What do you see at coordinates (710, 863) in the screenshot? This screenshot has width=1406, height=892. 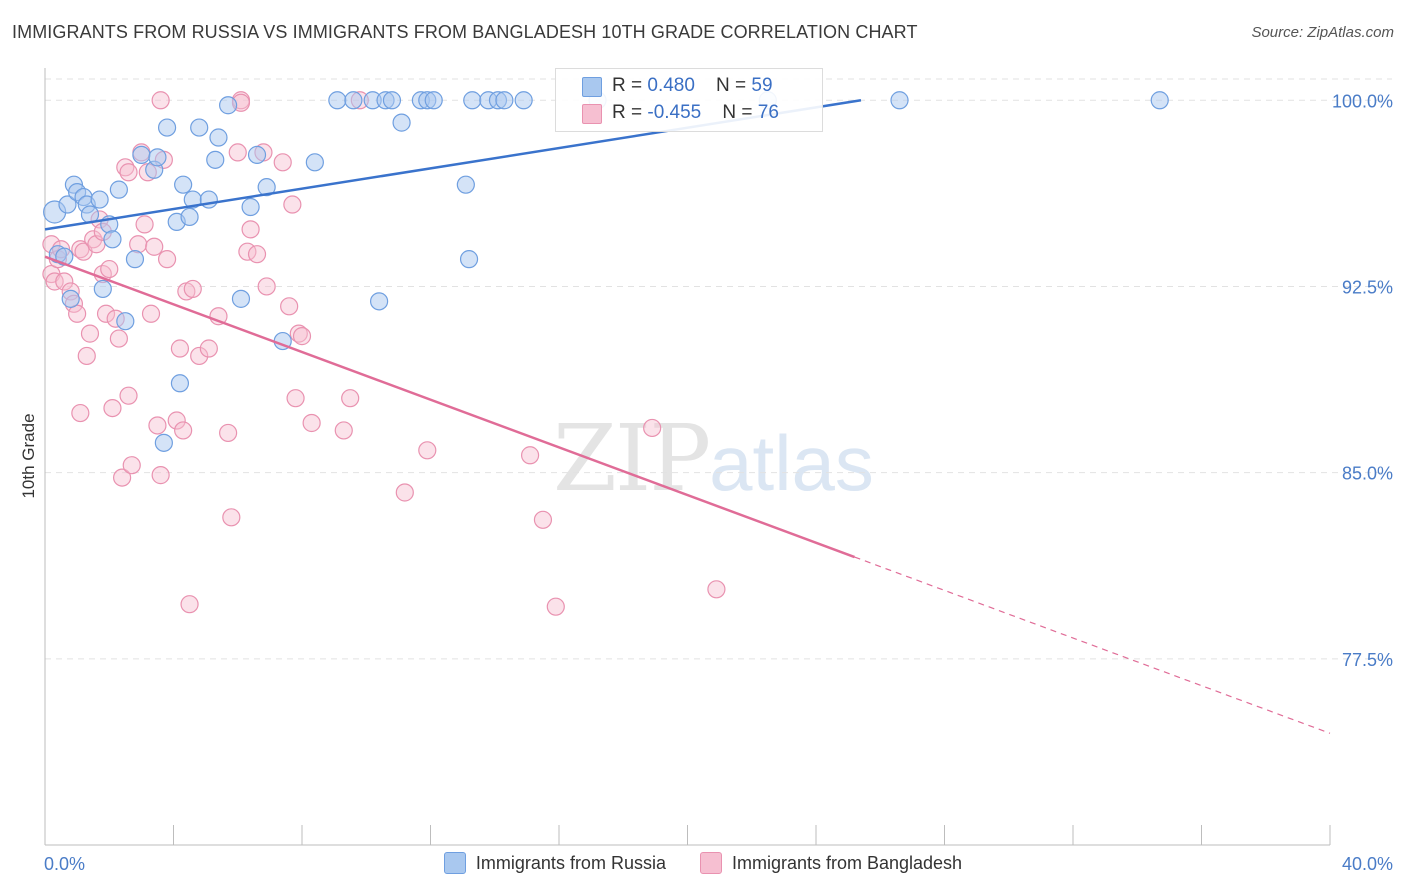 I see `legend-swatch-bangladesh` at bounding box center [710, 863].